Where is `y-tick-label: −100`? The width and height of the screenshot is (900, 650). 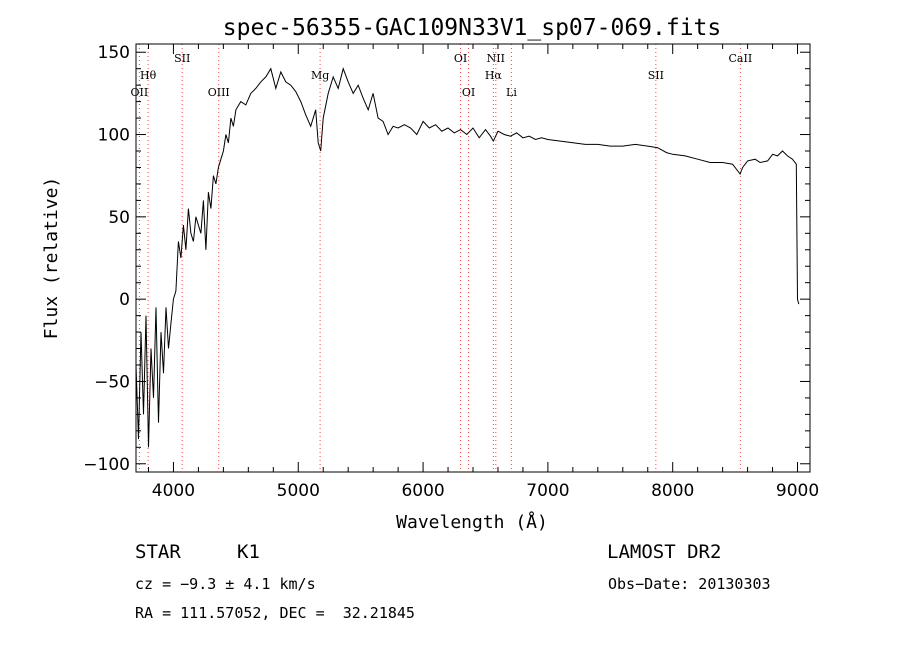
y-tick-label: −100 is located at coordinates (106, 465).